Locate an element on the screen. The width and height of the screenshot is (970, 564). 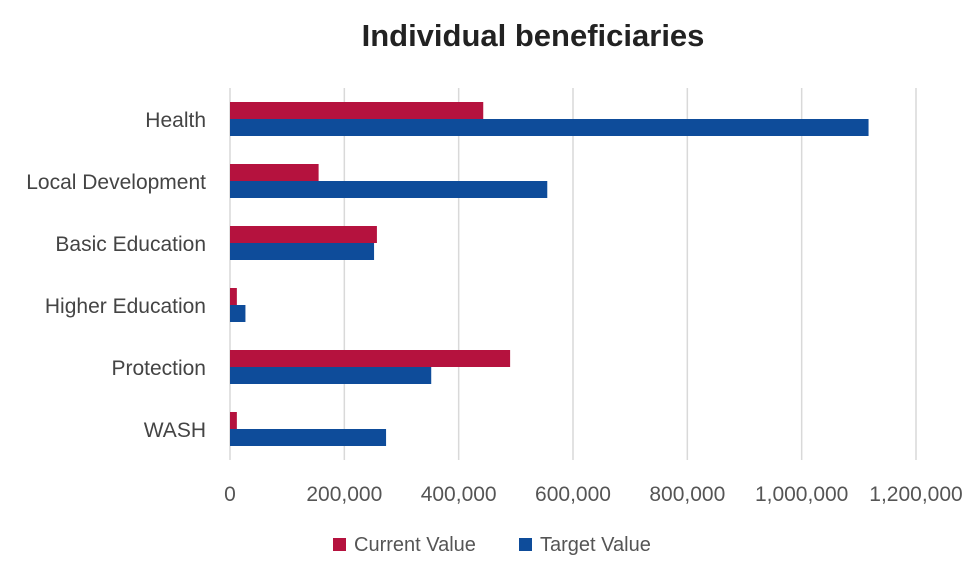
legend-label: Target Value is located at coordinates (595, 545).